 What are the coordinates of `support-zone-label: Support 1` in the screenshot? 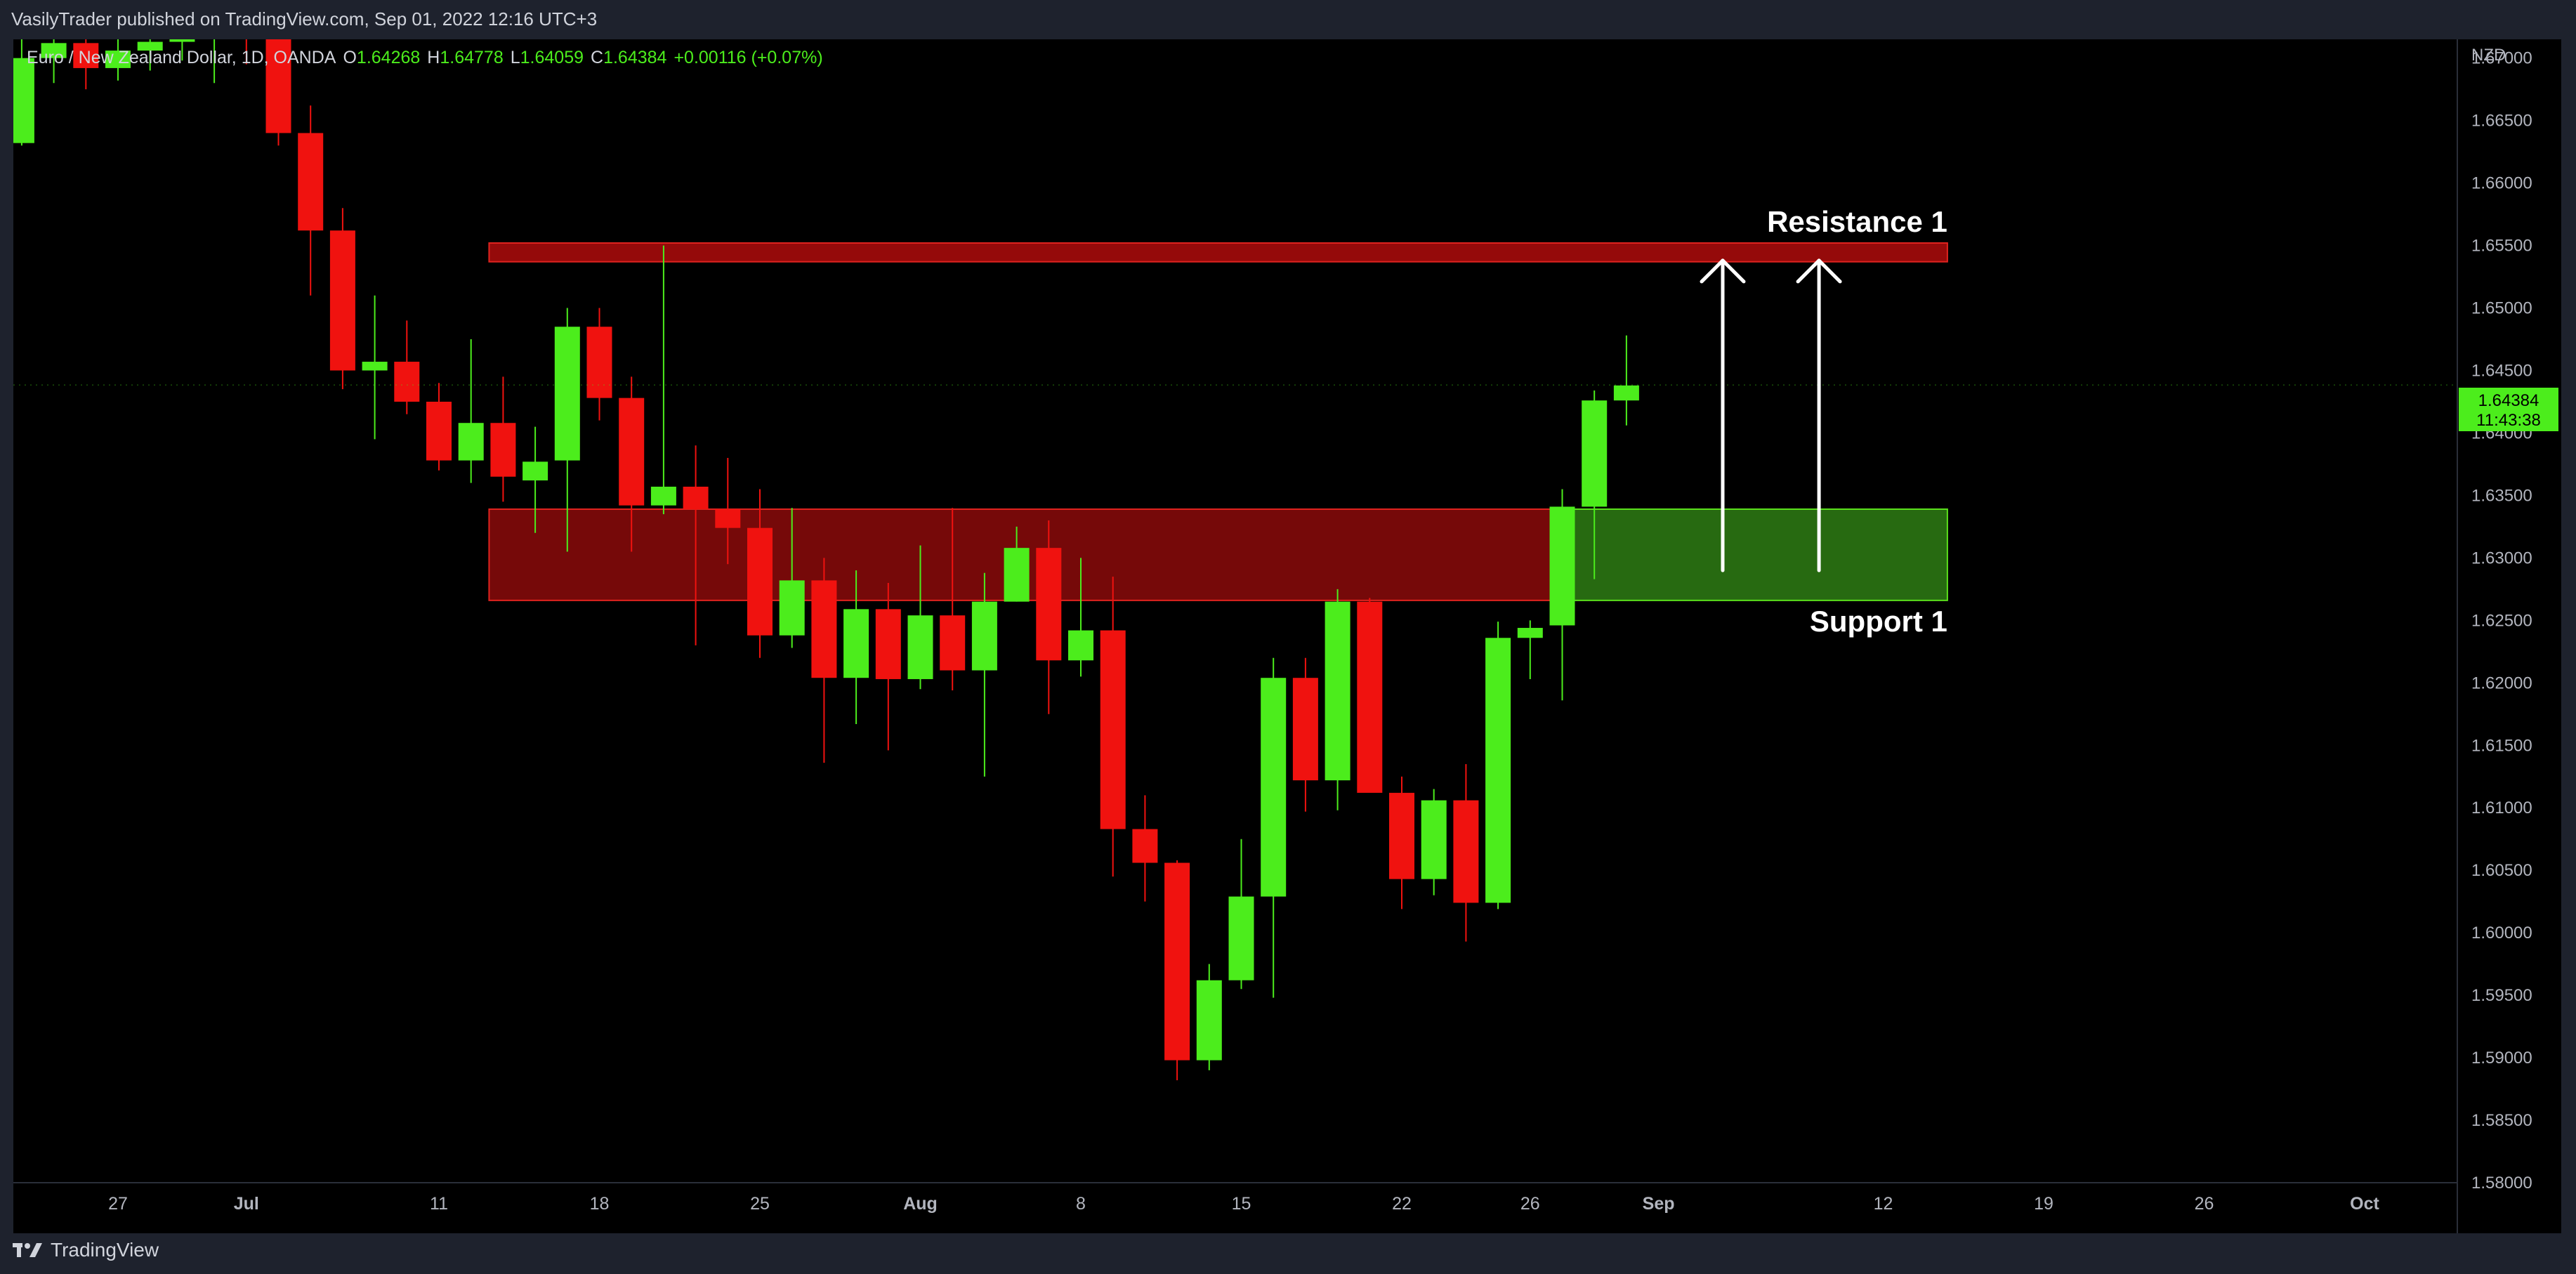 It's located at (1879, 621).